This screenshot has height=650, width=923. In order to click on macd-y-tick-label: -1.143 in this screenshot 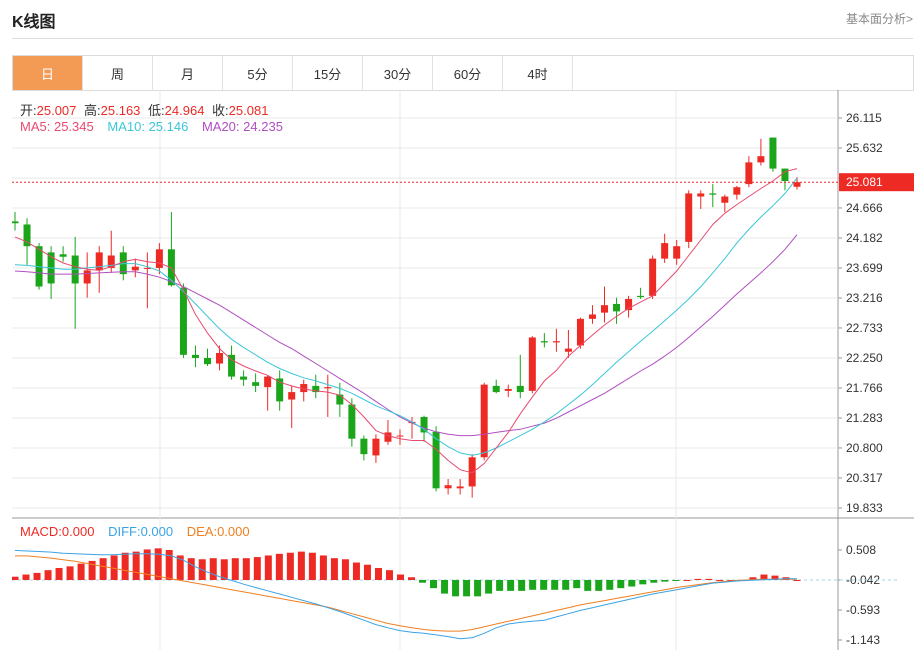, I will do `click(863, 640)`.